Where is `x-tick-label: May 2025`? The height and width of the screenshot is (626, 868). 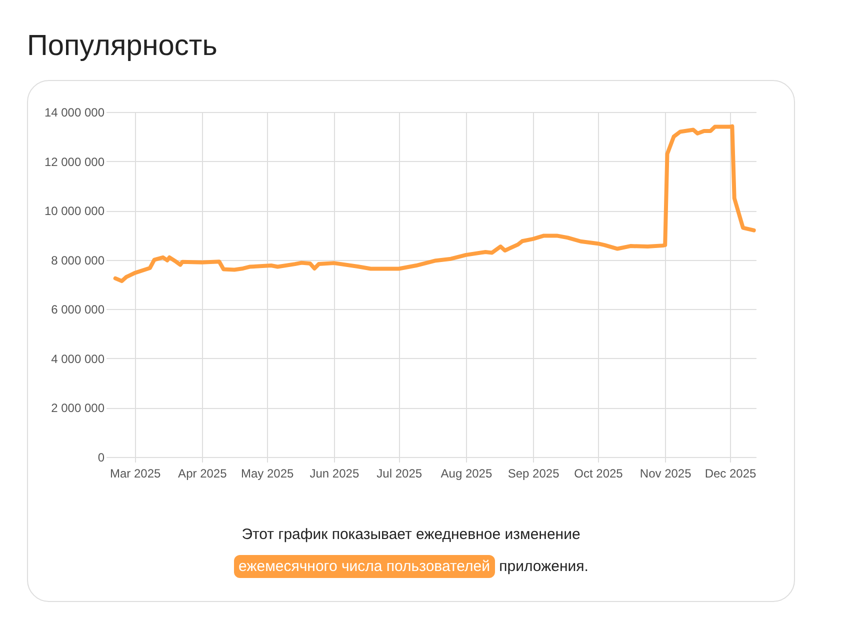
x-tick-label: May 2025 is located at coordinates (267, 473).